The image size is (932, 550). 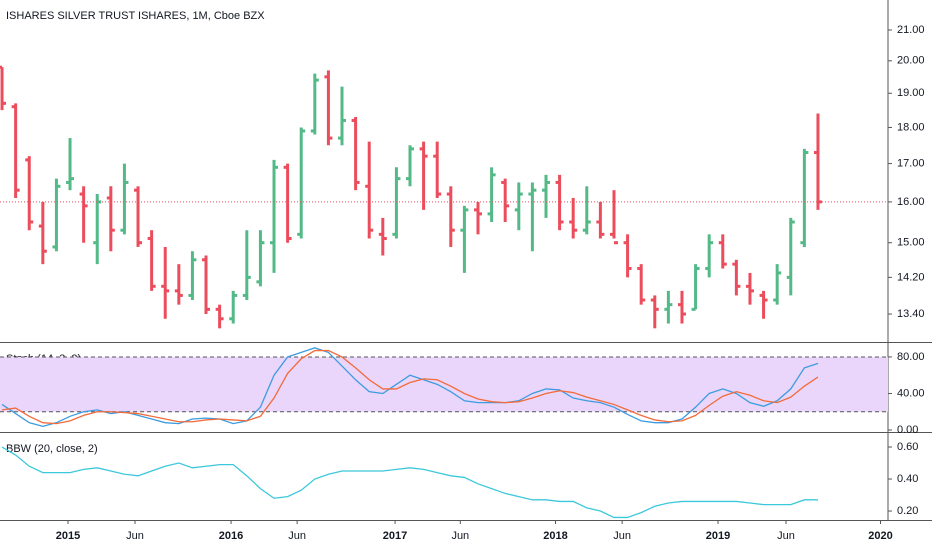 What do you see at coordinates (444, 384) in the screenshot?
I see `band-fill` at bounding box center [444, 384].